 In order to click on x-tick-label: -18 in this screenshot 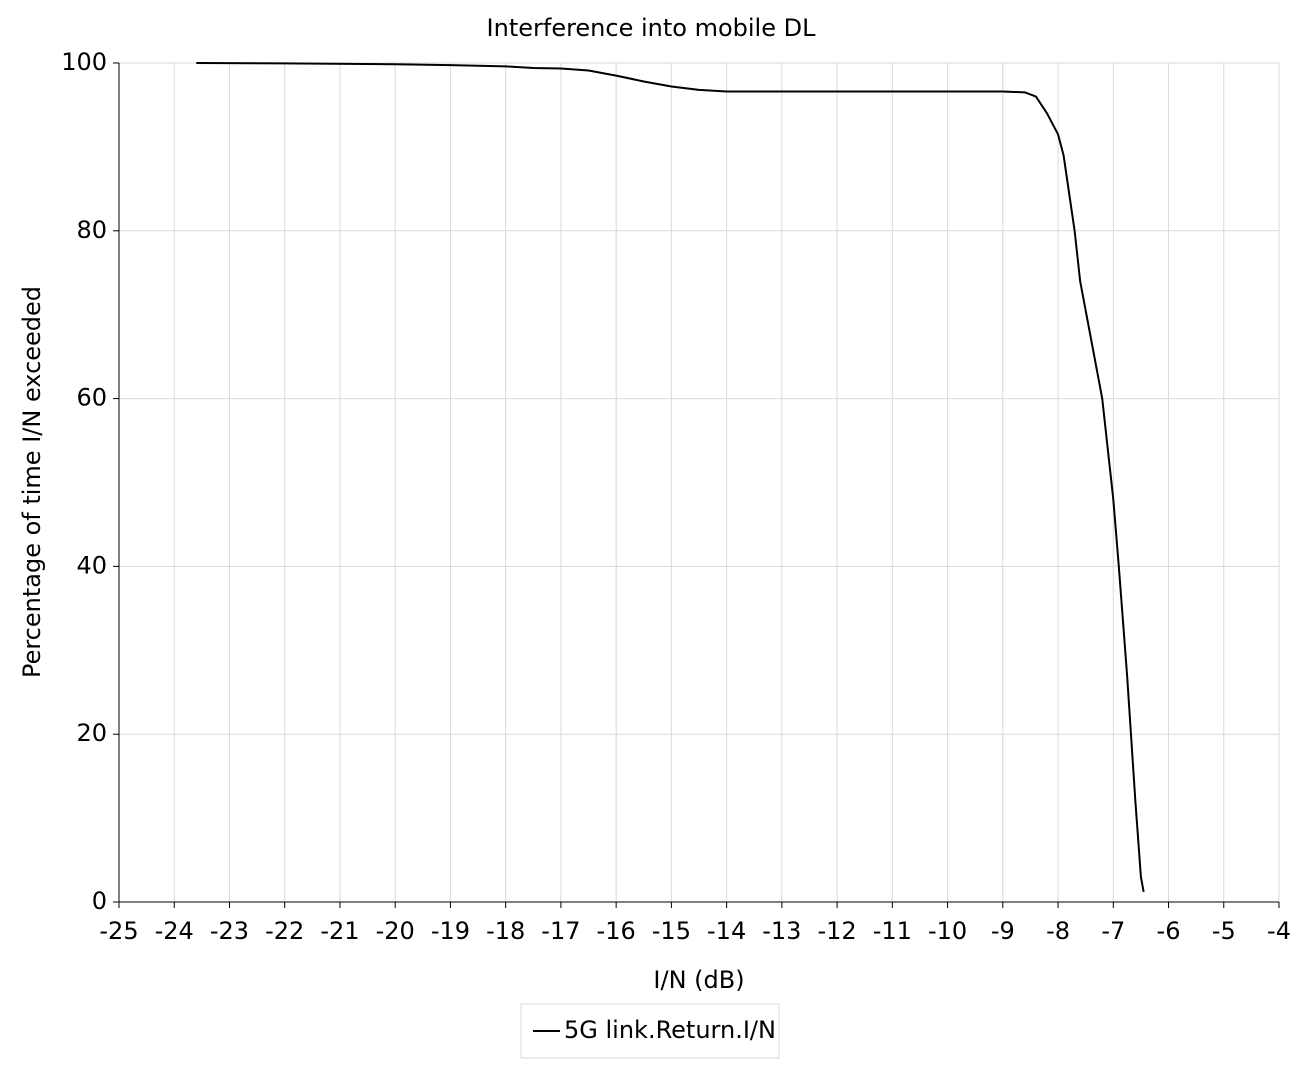, I will do `click(505, 931)`.